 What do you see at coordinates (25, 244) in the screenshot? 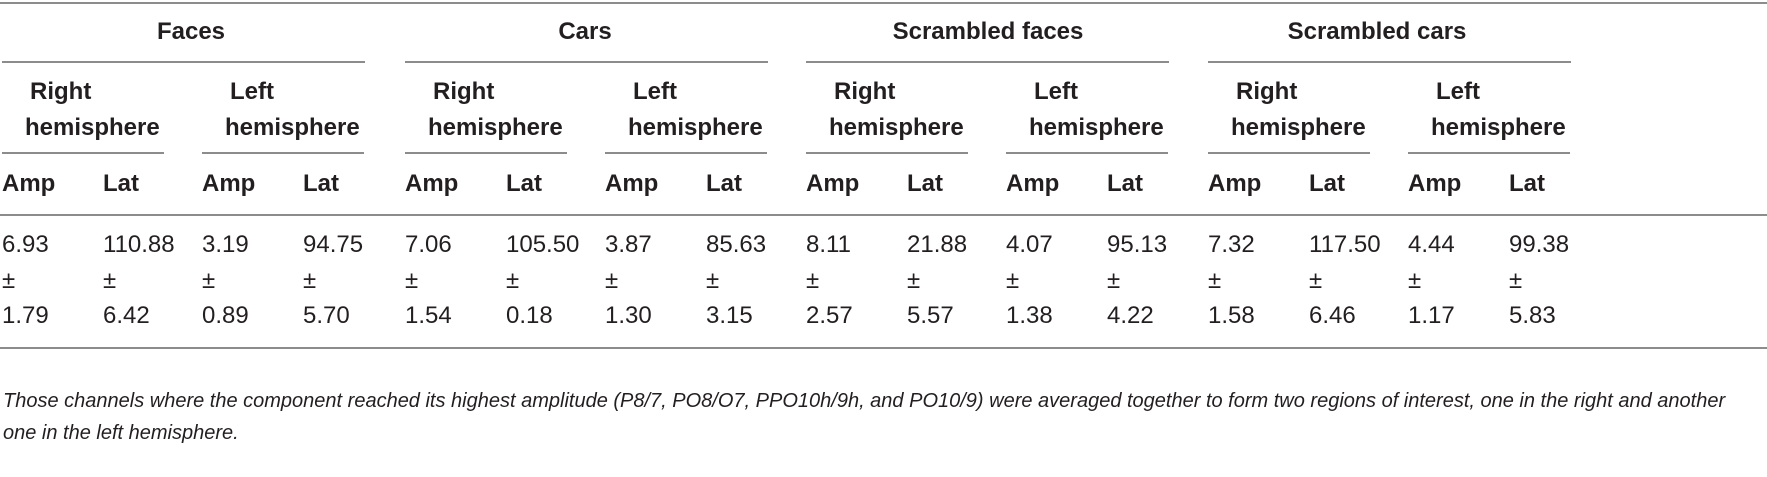
I see `cell-mean: 6.93` at bounding box center [25, 244].